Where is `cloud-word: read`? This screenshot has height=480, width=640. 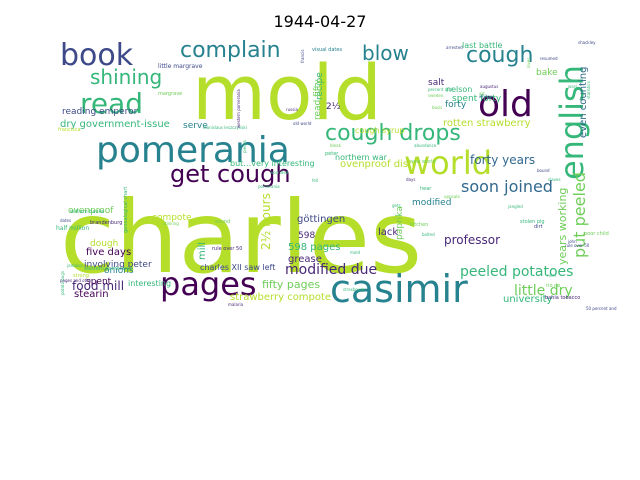 cloud-word: read is located at coordinates (111, 103).